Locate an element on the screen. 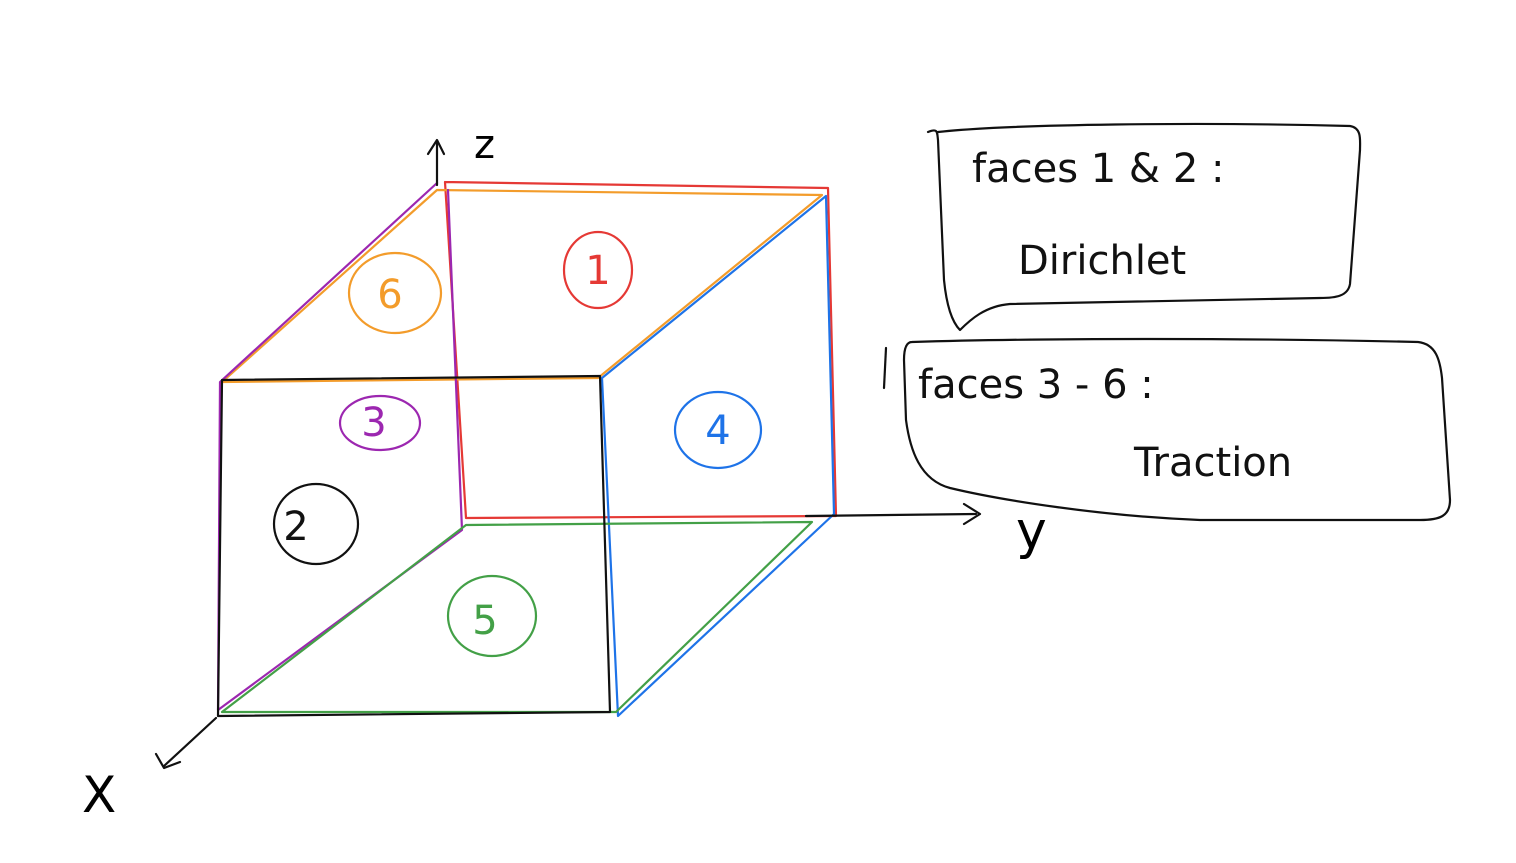  face-3-number: 3 is located at coordinates (373, 423).